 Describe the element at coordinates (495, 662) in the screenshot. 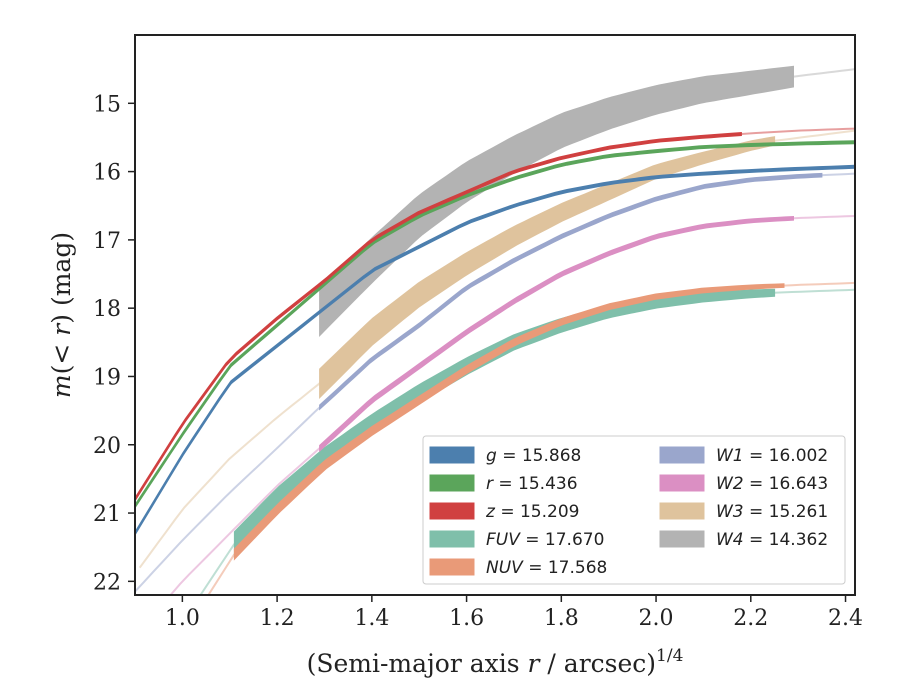

I see `x-axis-label: (Semi-major axis r / arcsec)1/4` at that location.